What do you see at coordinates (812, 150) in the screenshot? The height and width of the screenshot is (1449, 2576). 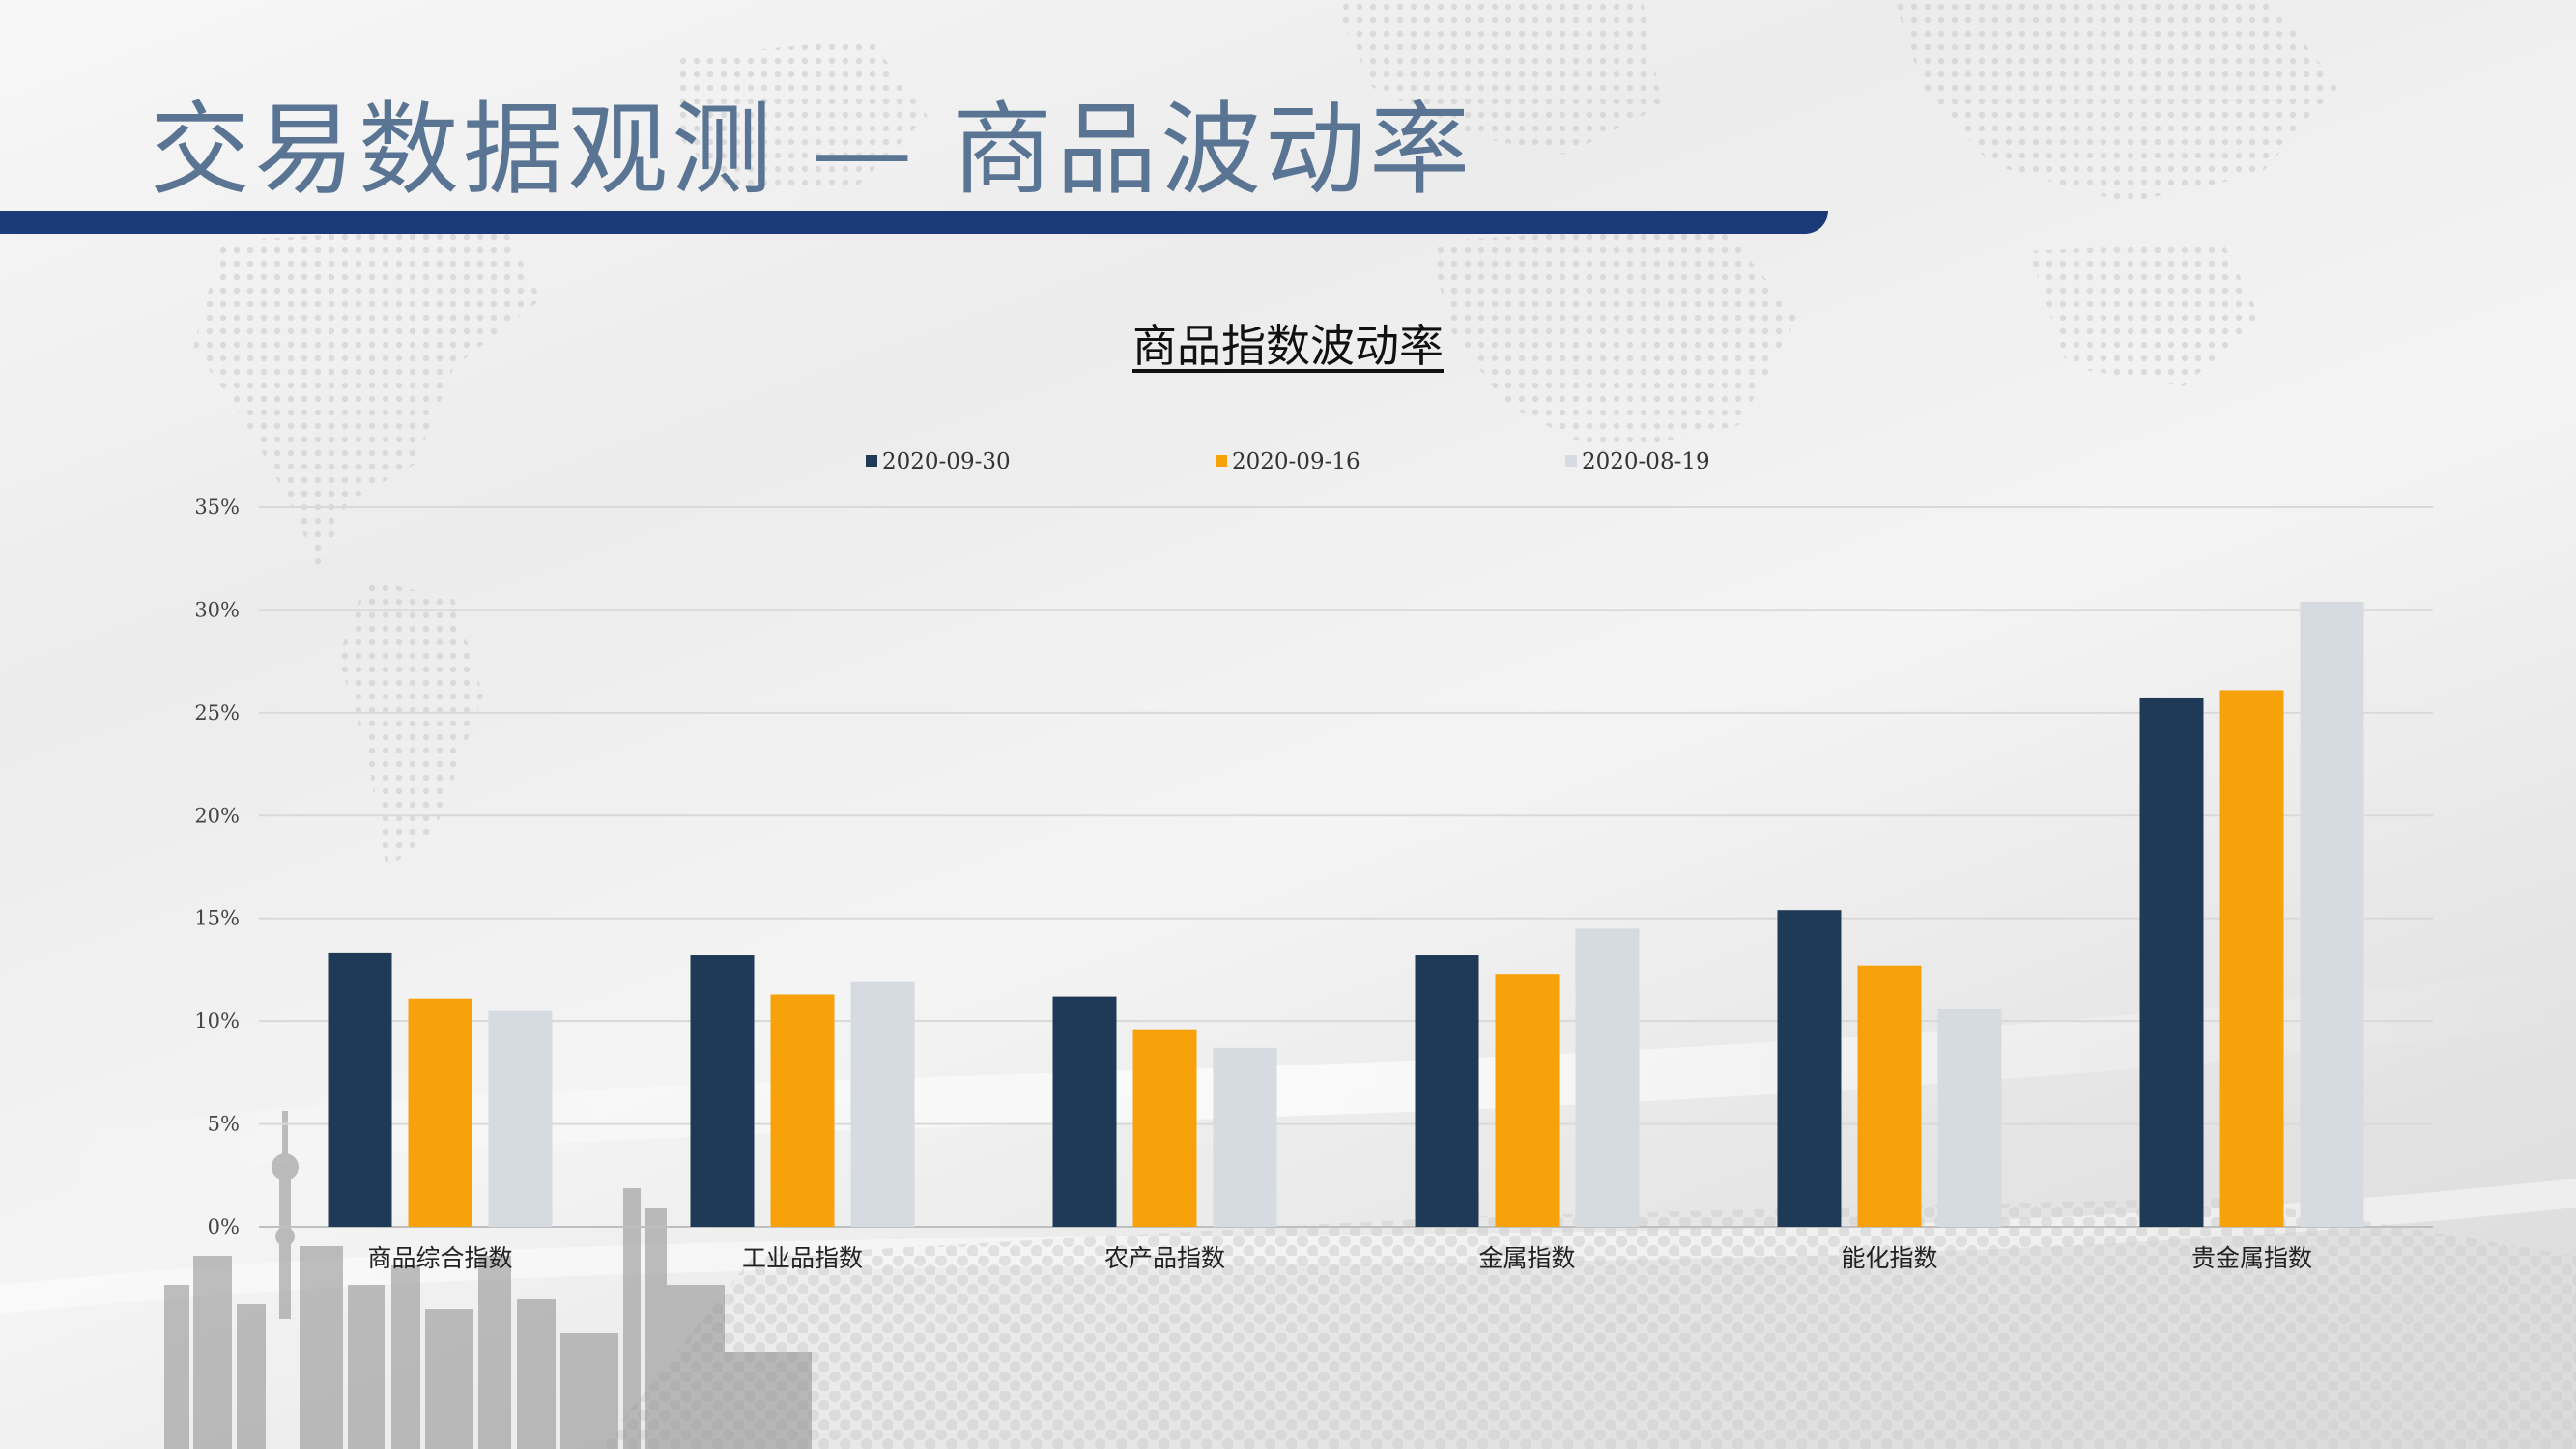 I see `page-title: 交易数据观测 — 商品波动率` at bounding box center [812, 150].